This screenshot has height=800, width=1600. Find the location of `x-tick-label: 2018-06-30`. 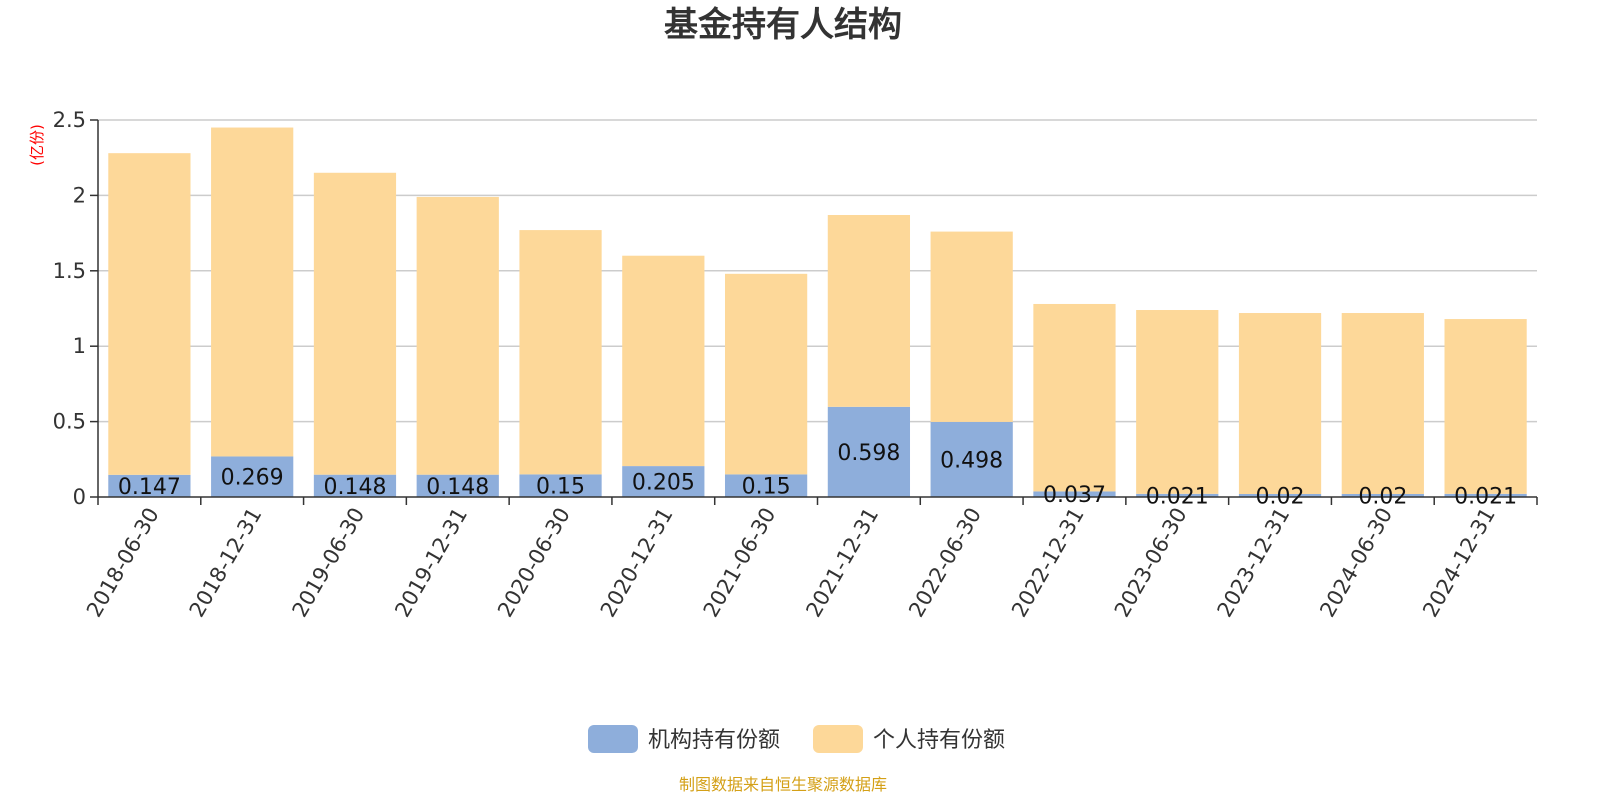

x-tick-label: 2018-06-30 is located at coordinates (123, 563).